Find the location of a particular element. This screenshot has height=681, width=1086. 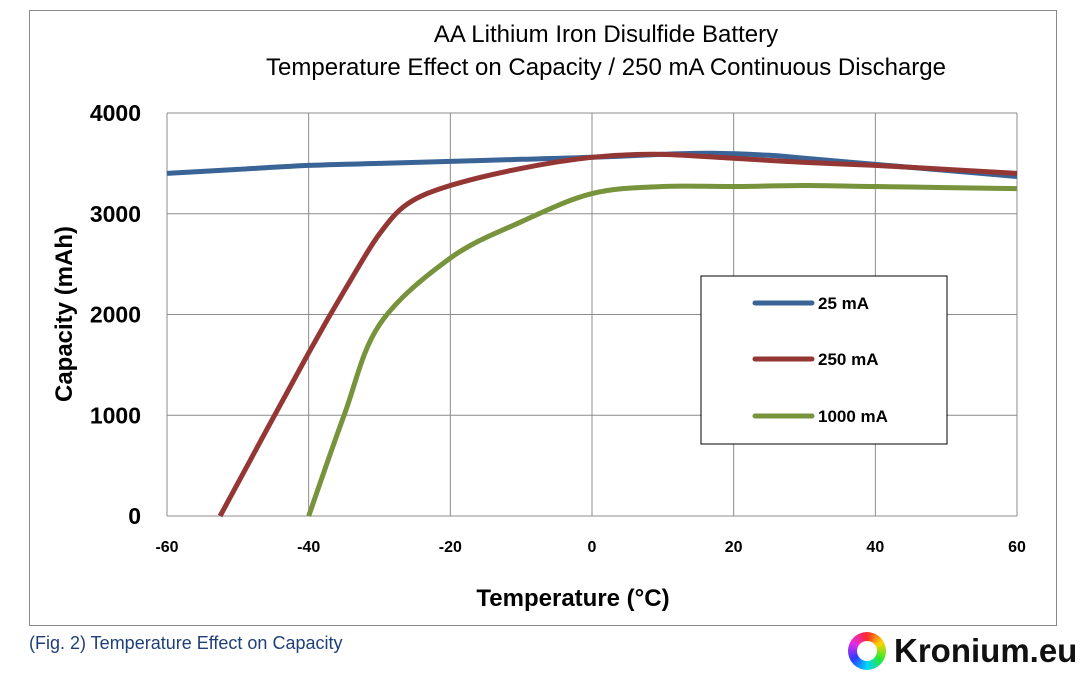

x-tick-label: 20 is located at coordinates (734, 547).